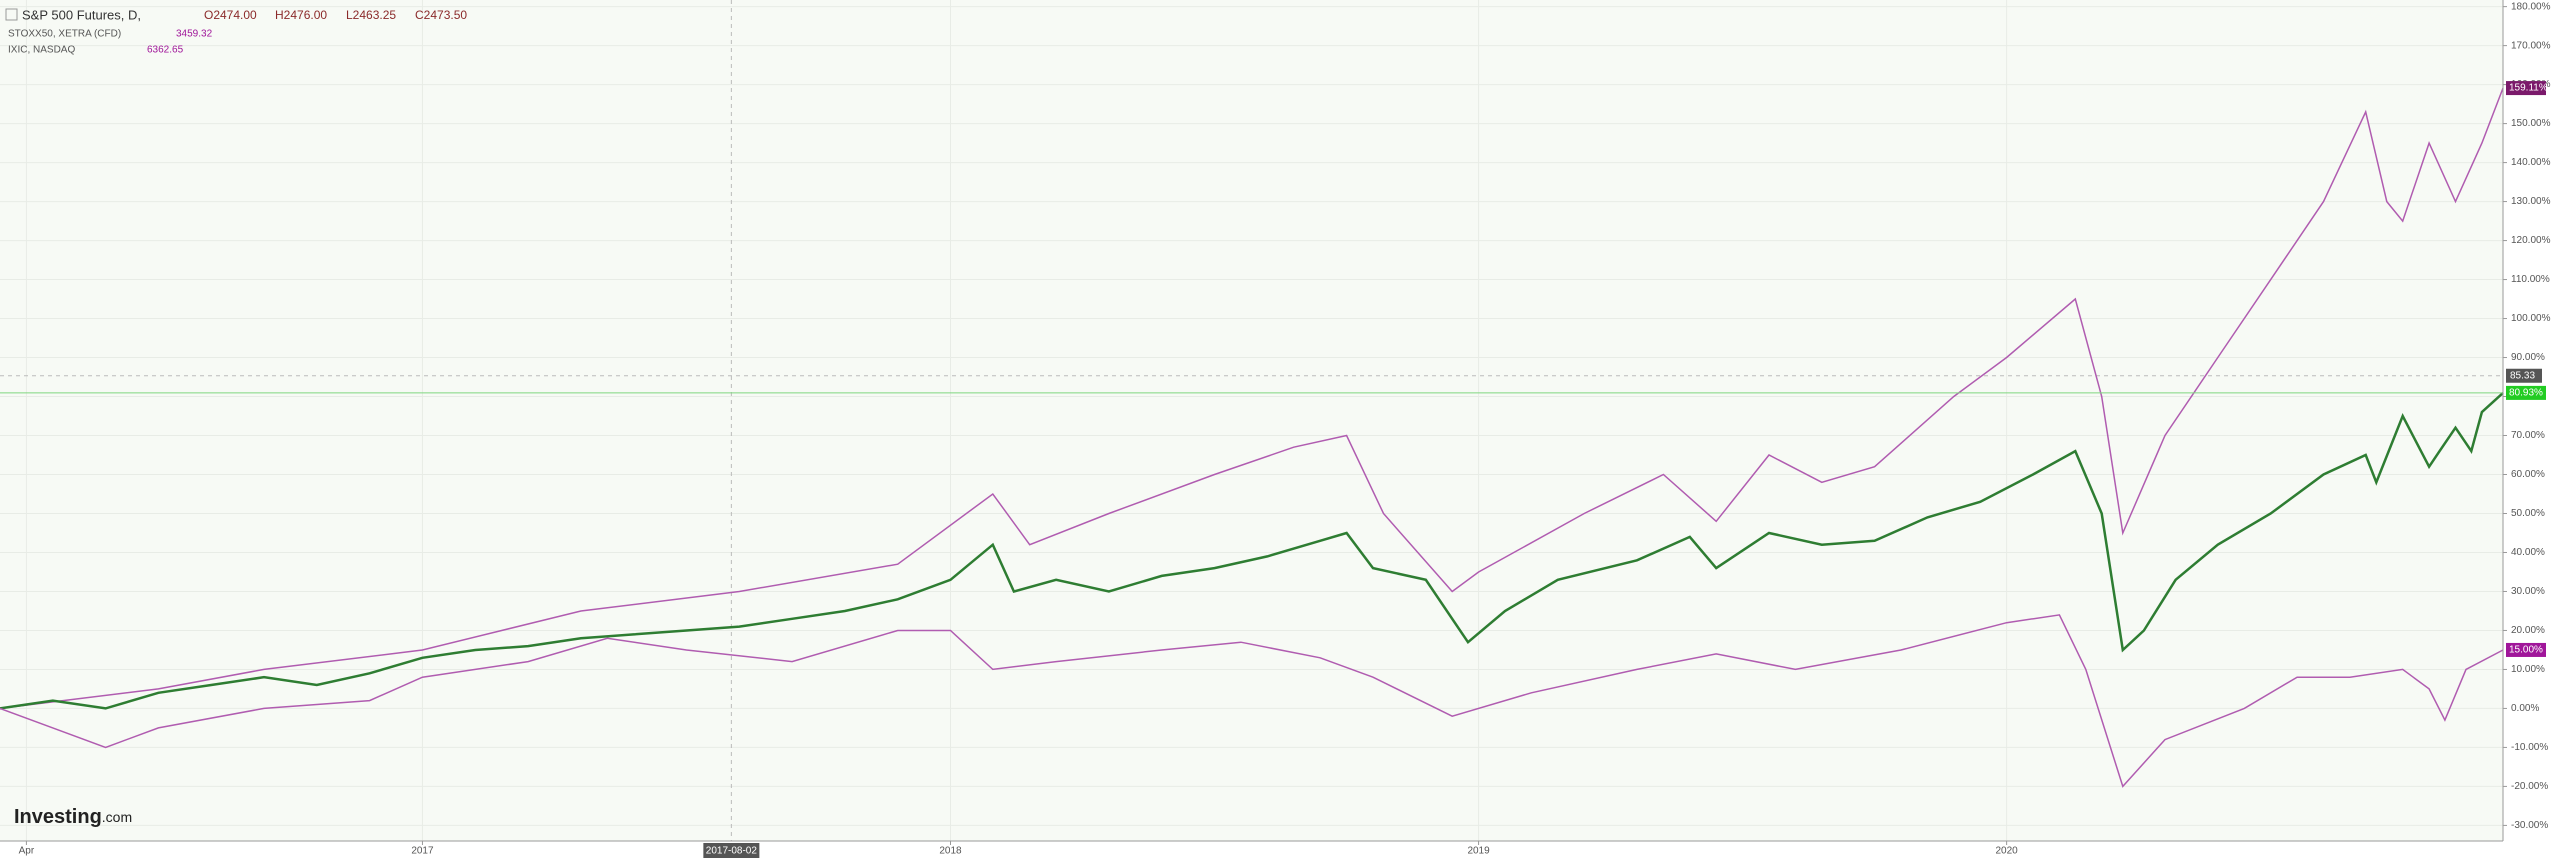 The height and width of the screenshot is (858, 2560). I want to click on crosshair-x-label: 2017-08-02, so click(732, 851).